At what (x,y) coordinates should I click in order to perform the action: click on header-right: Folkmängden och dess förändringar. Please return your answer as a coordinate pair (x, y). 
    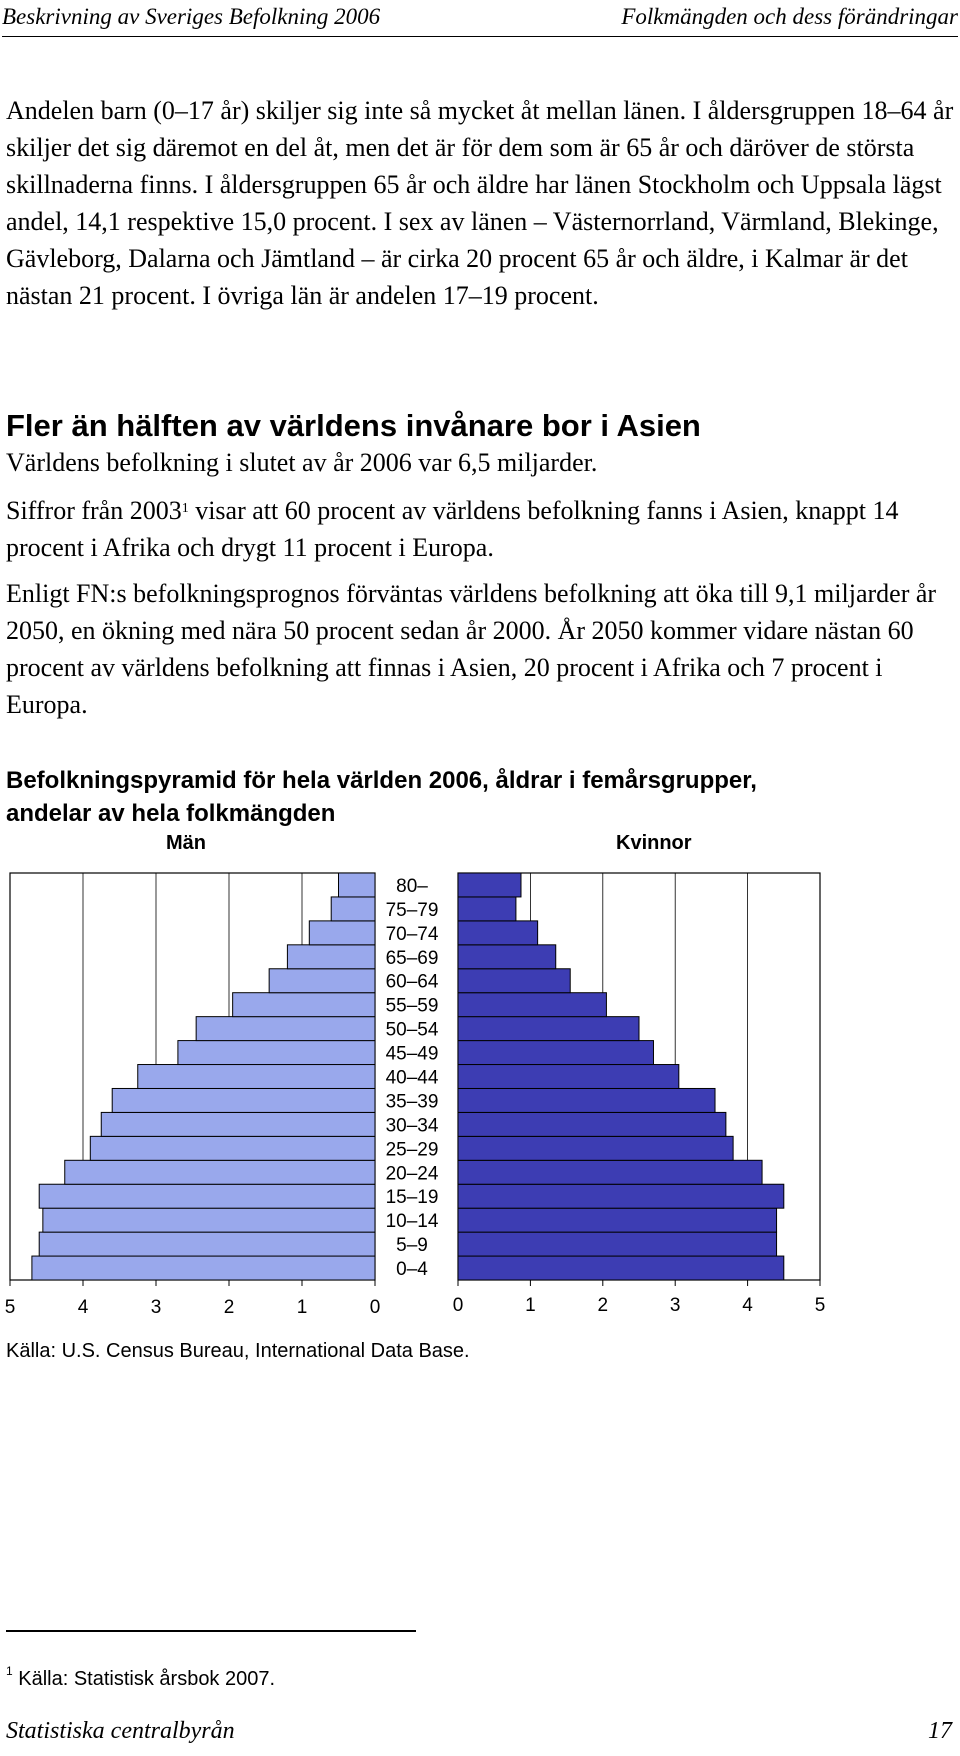
    Looking at the image, I should click on (789, 16).